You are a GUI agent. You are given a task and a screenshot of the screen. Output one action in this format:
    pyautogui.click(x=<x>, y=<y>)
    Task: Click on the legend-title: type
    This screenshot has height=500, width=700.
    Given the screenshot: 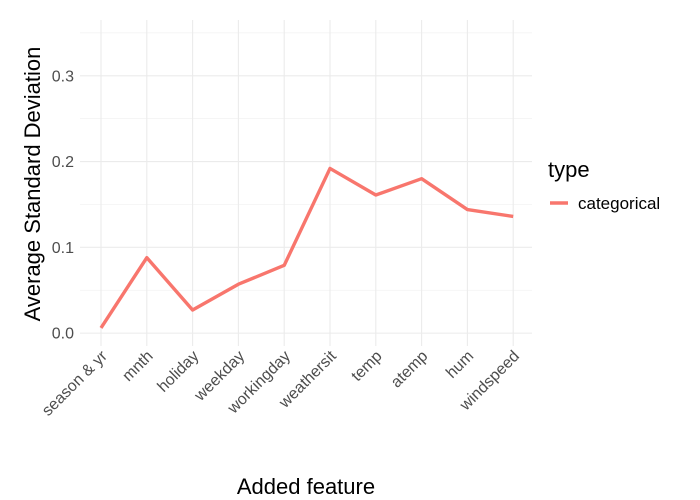 What is the action you would take?
    pyautogui.click(x=569, y=169)
    